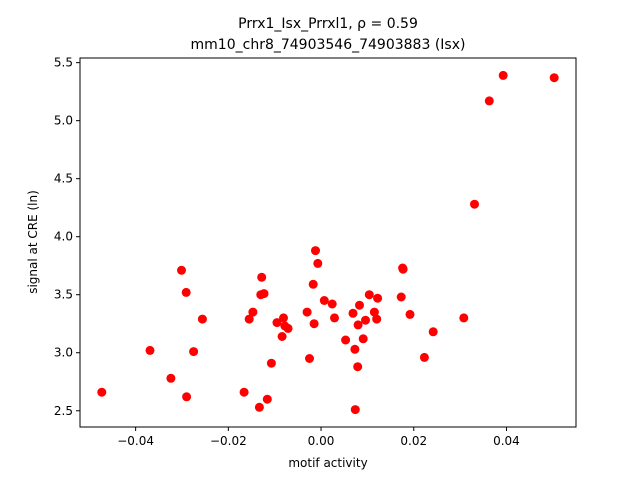 This screenshot has width=640, height=480. Describe the element at coordinates (328, 24) in the screenshot. I see `chart-title-line1: Prrx1_Isx_Prrxl1, ρ = 0.59` at that location.